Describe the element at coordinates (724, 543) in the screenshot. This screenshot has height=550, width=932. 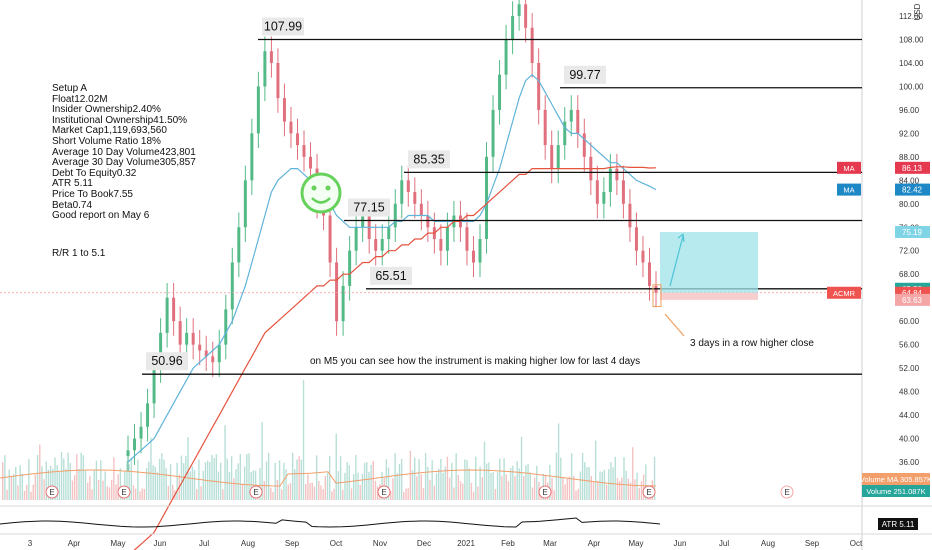
I see `x-tick-label: Jul` at that location.